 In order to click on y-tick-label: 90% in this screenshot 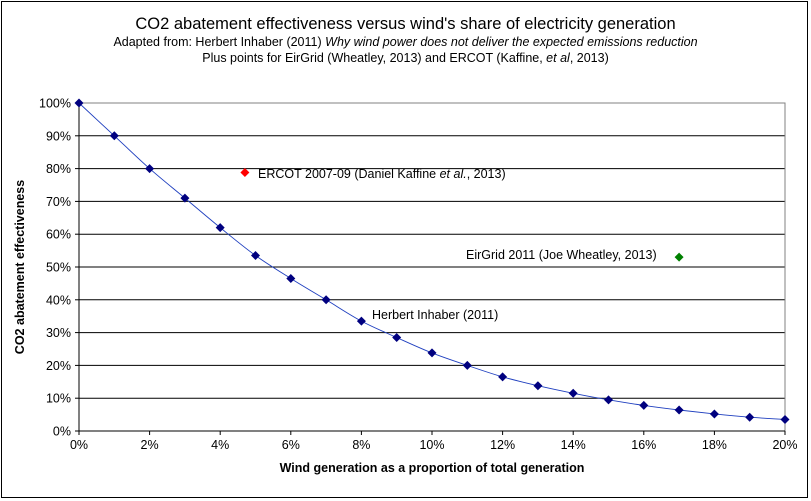, I will do `click(58, 136)`.